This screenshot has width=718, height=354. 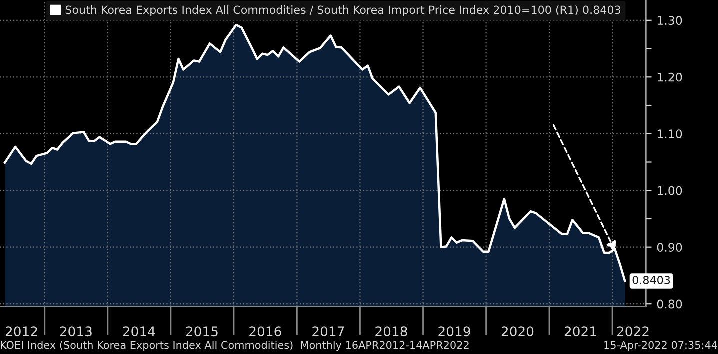 What do you see at coordinates (669, 247) in the screenshot?
I see `y-tick-label: 0.90` at bounding box center [669, 247].